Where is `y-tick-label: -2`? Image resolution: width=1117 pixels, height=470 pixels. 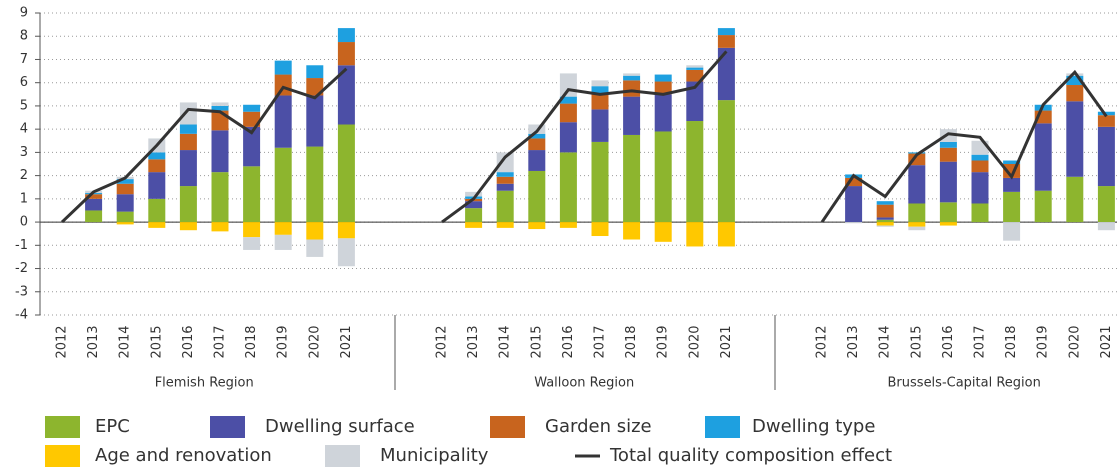
y-tick-label: -2 is located at coordinates (21, 268).